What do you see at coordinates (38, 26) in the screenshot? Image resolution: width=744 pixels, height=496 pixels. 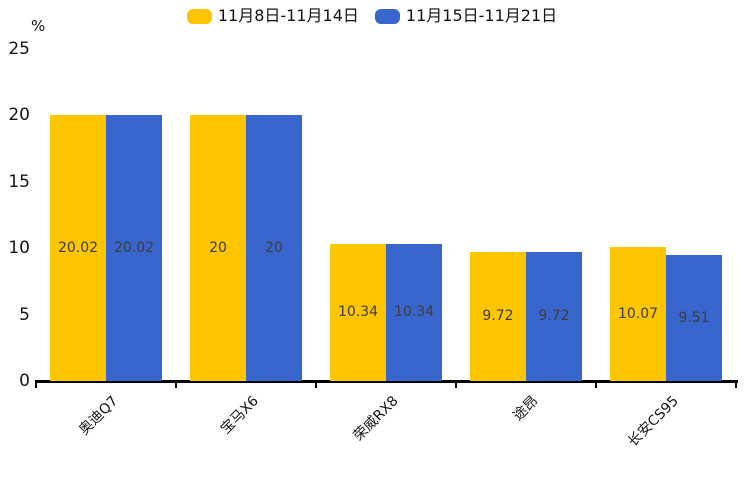 I see `y-axis-unit-label: %` at bounding box center [38, 26].